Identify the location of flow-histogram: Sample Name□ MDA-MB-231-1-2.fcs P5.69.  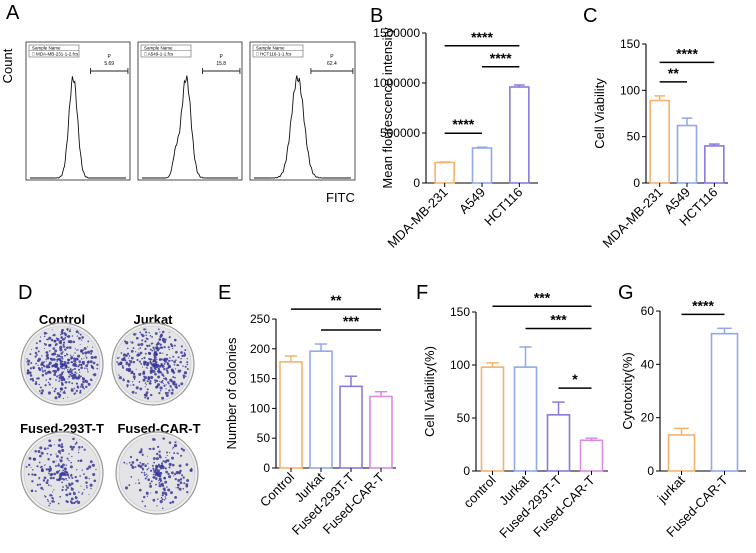
(78, 111).